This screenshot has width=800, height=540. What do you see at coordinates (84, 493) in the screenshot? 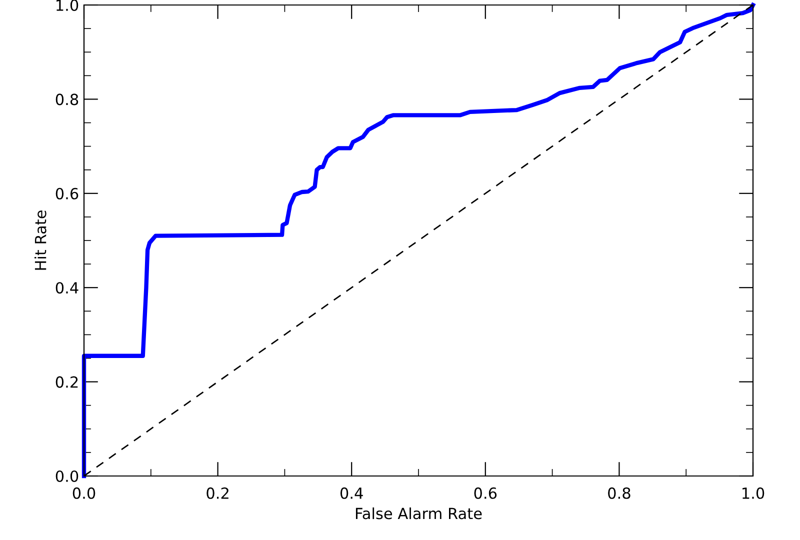
I see `x-tick-label: 0.0` at bounding box center [84, 493].